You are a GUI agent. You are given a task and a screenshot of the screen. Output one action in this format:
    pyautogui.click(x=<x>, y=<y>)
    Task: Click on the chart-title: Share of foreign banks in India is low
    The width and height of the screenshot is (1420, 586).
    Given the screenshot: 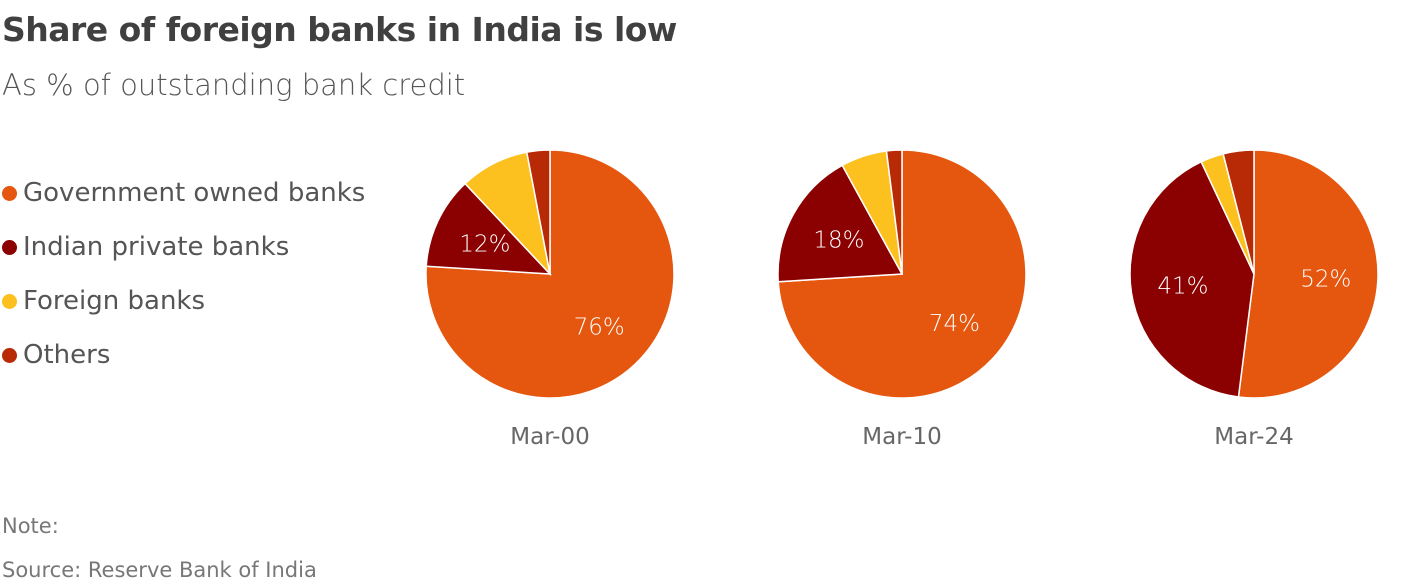 What is the action you would take?
    pyautogui.click(x=339, y=29)
    